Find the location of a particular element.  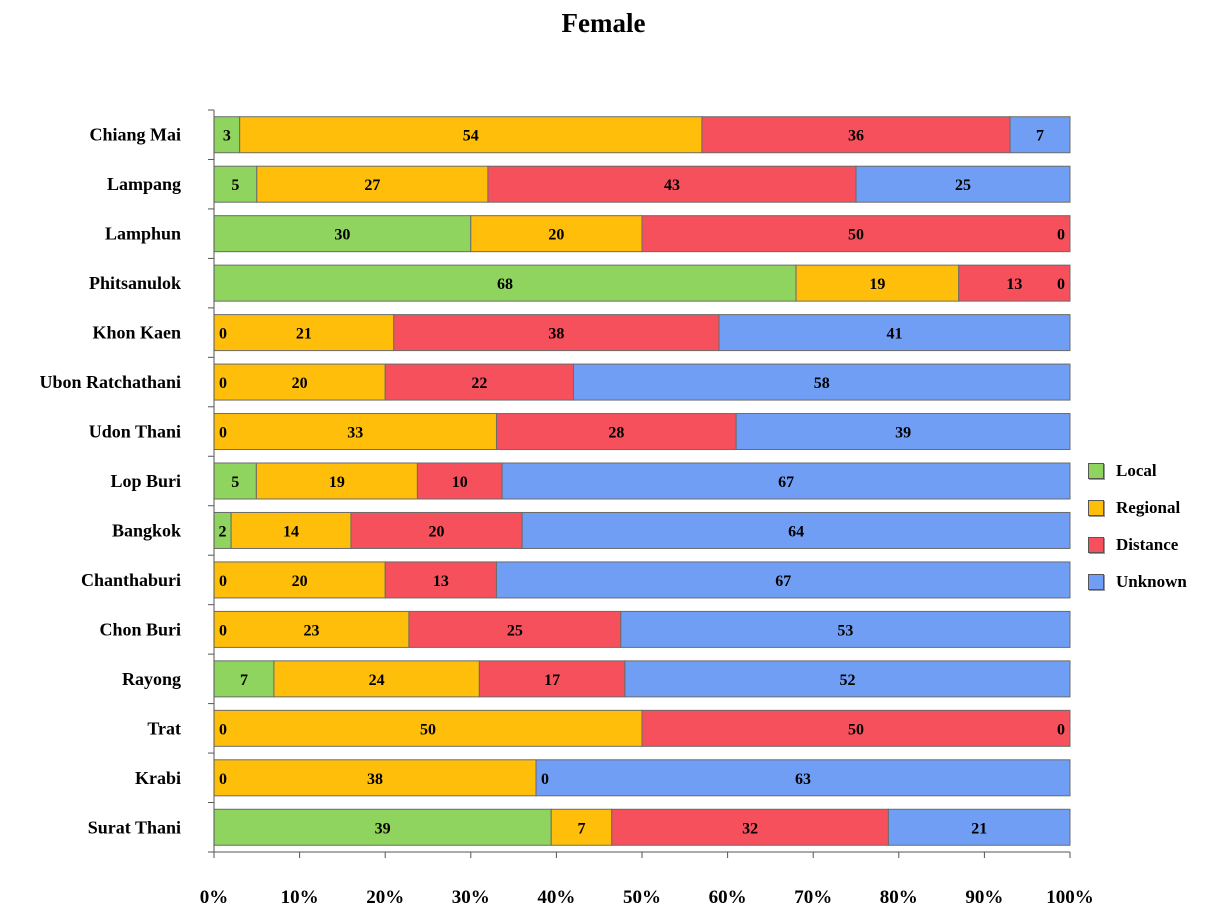

data-label-bangkok-regional: 14 is located at coordinates (291, 531).